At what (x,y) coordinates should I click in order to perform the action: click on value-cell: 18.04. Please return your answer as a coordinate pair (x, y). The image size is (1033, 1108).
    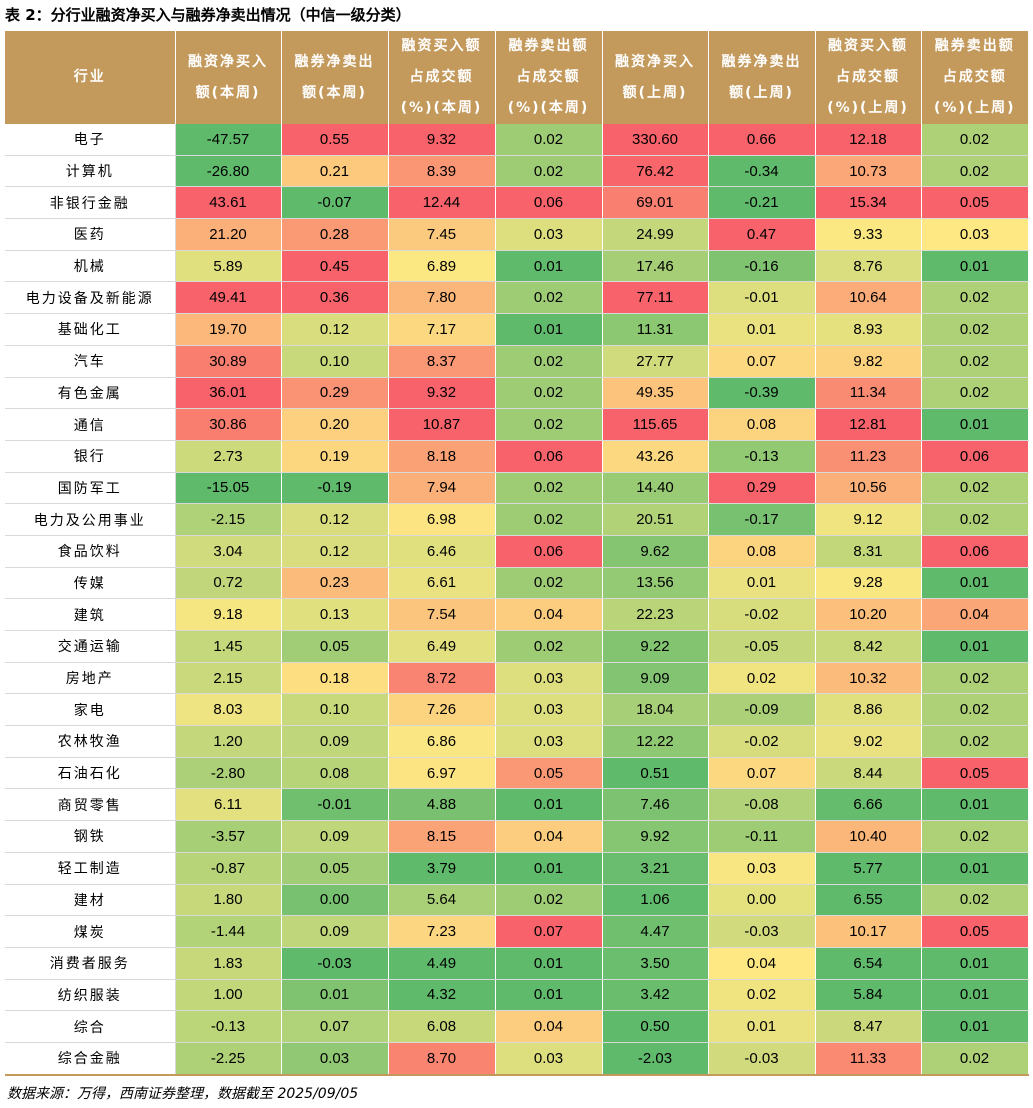
    Looking at the image, I should click on (655, 710).